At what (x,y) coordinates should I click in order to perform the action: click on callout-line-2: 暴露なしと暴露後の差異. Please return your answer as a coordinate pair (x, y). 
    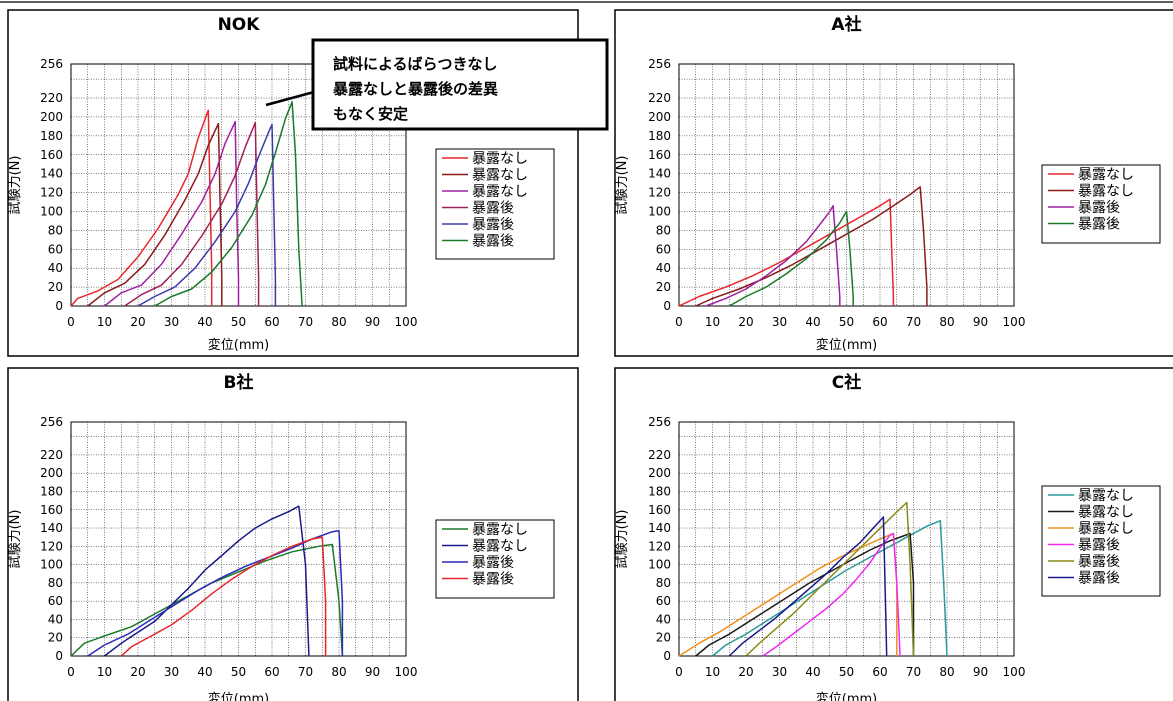
    Looking at the image, I should click on (415, 89).